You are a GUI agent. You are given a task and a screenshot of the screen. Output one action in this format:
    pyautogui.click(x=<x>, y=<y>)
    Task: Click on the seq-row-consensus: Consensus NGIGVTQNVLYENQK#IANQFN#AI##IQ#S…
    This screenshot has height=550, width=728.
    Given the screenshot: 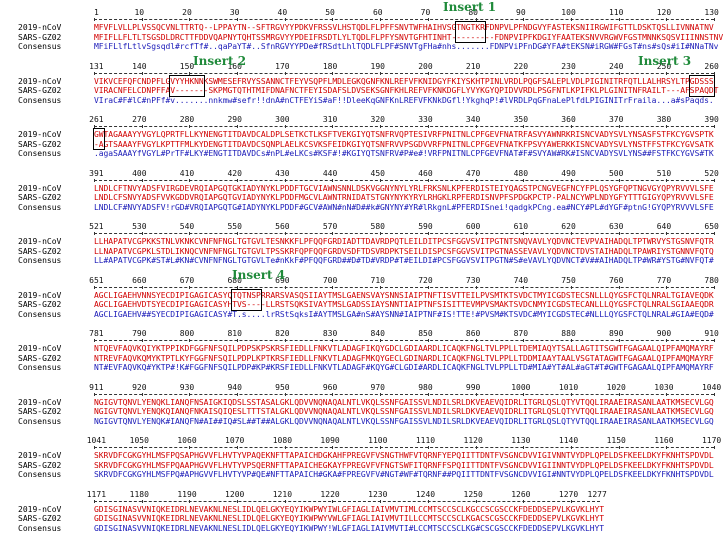 What is the action you would take?
    pyautogui.click(x=364, y=422)
    